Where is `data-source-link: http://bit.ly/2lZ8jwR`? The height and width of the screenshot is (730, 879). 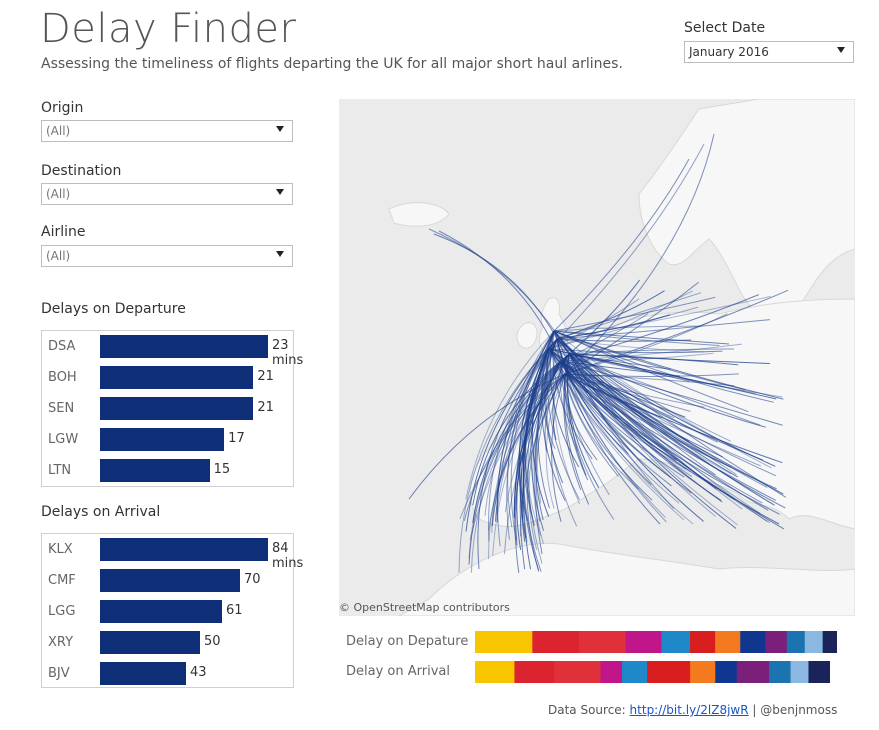
data-source-link: http://bit.ly/2lZ8jwR is located at coordinates (689, 710).